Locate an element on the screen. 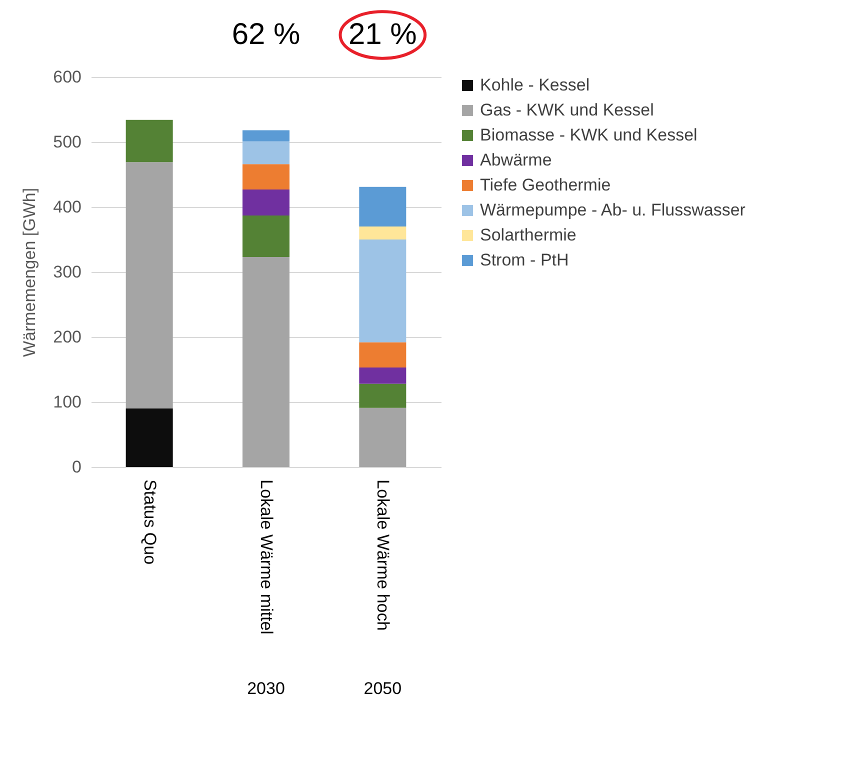 The height and width of the screenshot is (779, 848). y-tick-label: 400 is located at coordinates (67, 207).